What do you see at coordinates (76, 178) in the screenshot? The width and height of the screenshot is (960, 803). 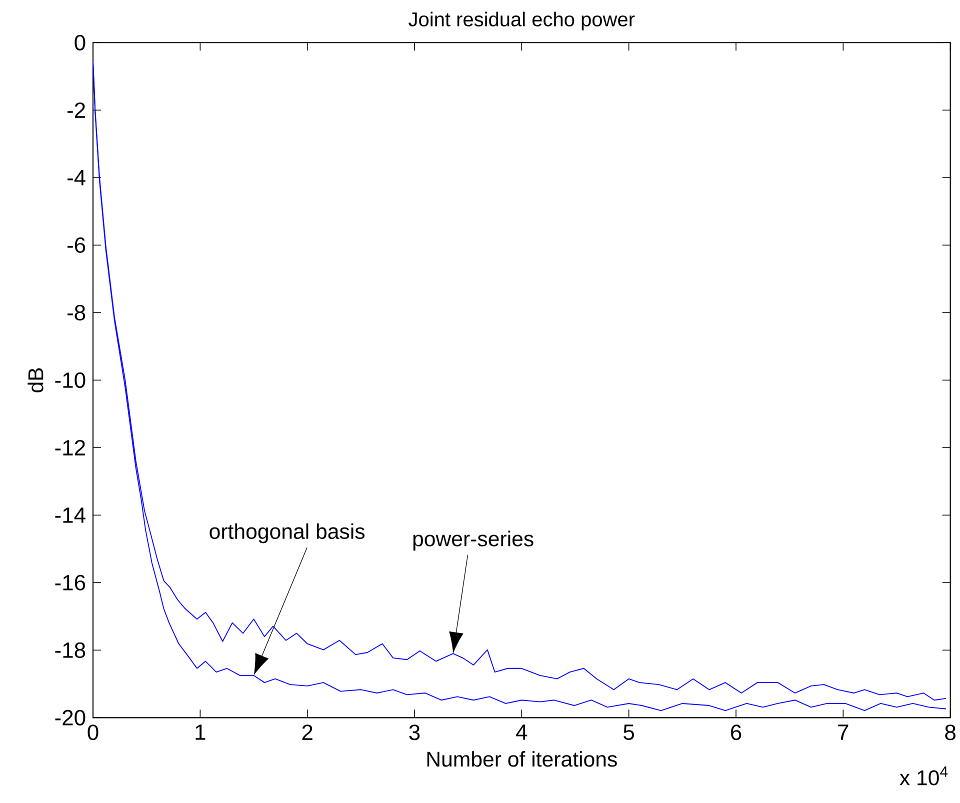 I see `y-tick-label: -4` at bounding box center [76, 178].